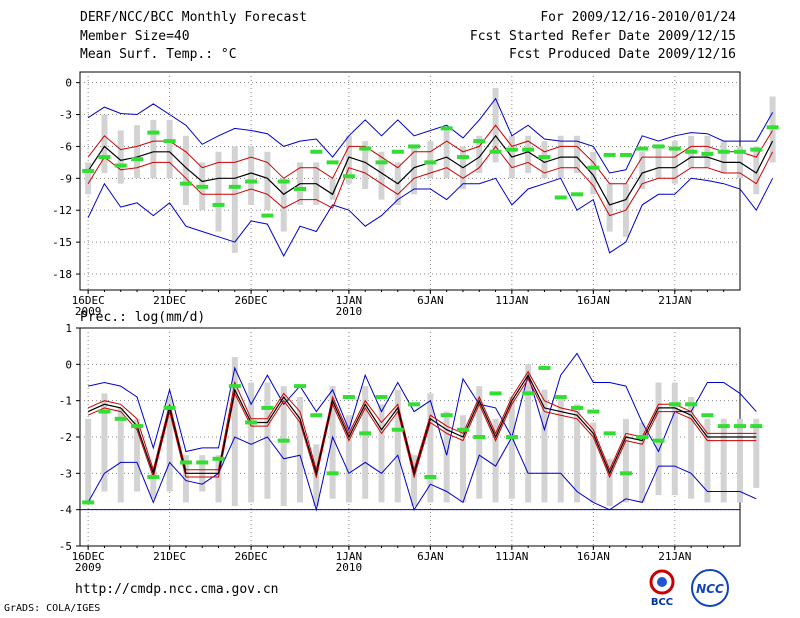 The image size is (800, 618). Describe the element at coordinates (65, 437) in the screenshot. I see `prec-ytick-label: -2` at that location.